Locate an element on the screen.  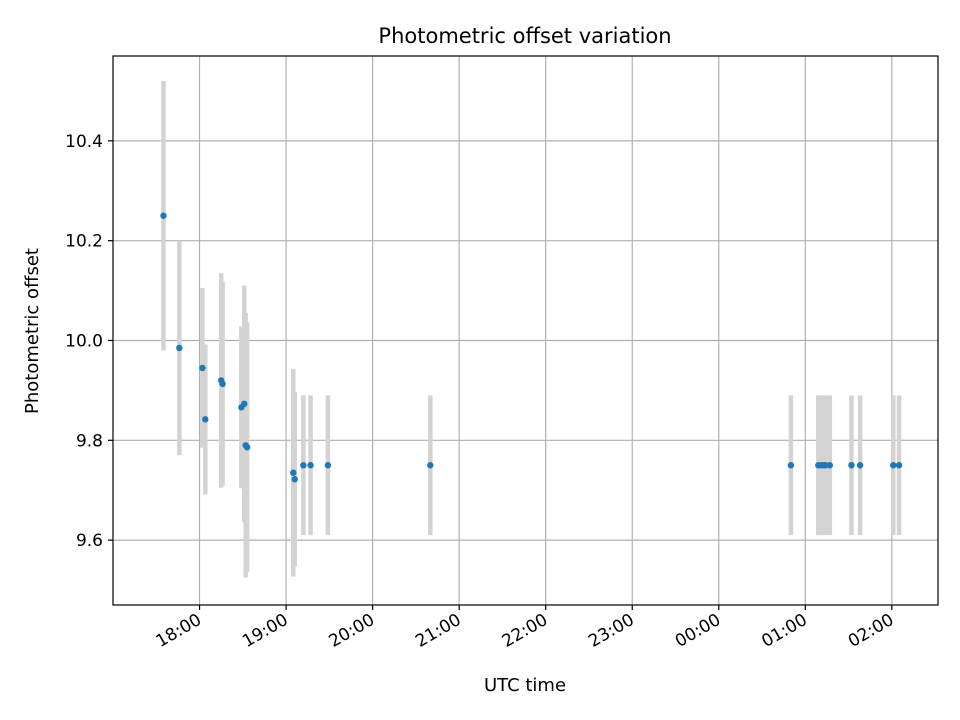
y-axis: 9.6 9.8 10.0 10.2 10.4 is located at coordinates (89, 341).